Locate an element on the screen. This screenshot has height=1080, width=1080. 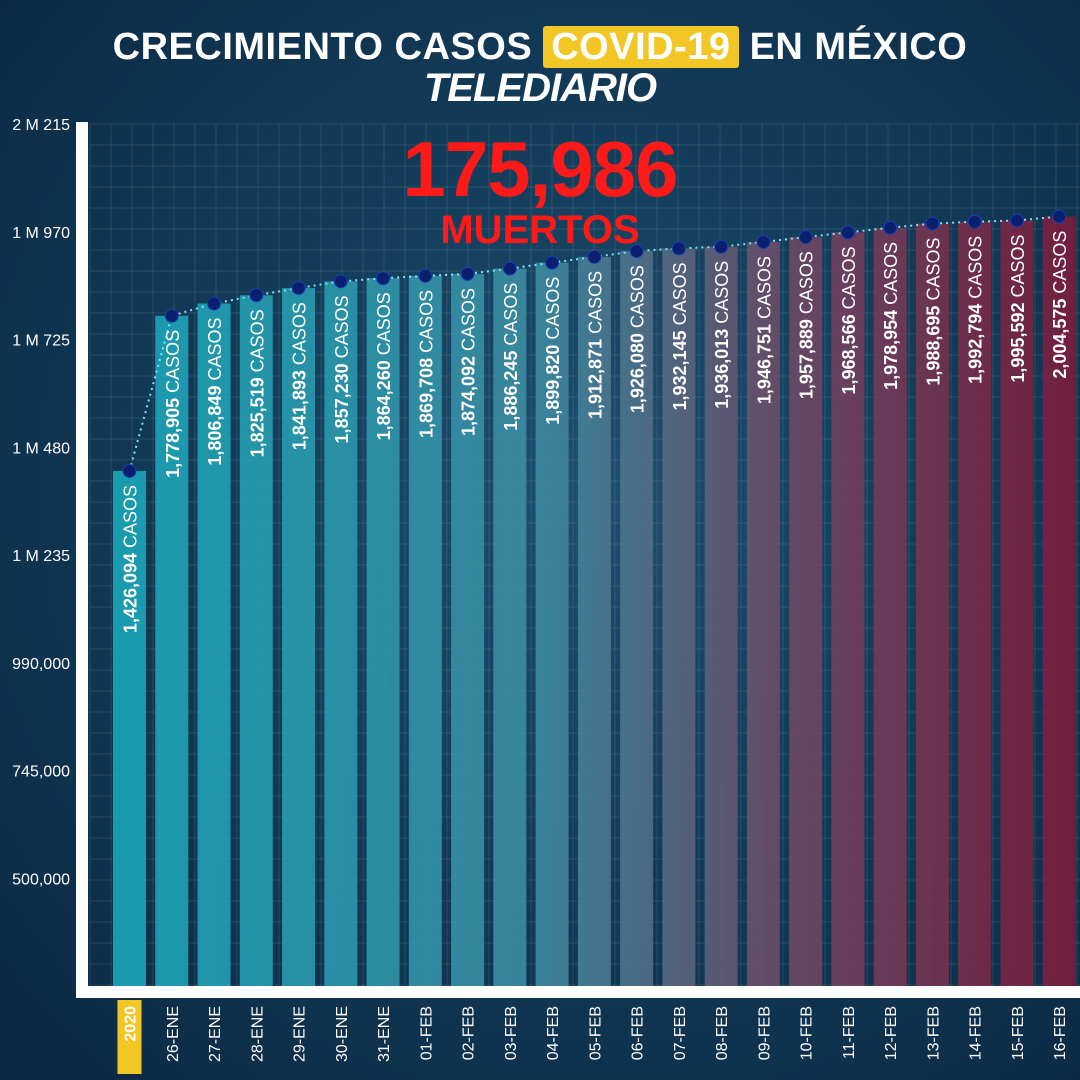
value-label-01-feb: 1,869,708 CASOS is located at coordinates (426, 364).